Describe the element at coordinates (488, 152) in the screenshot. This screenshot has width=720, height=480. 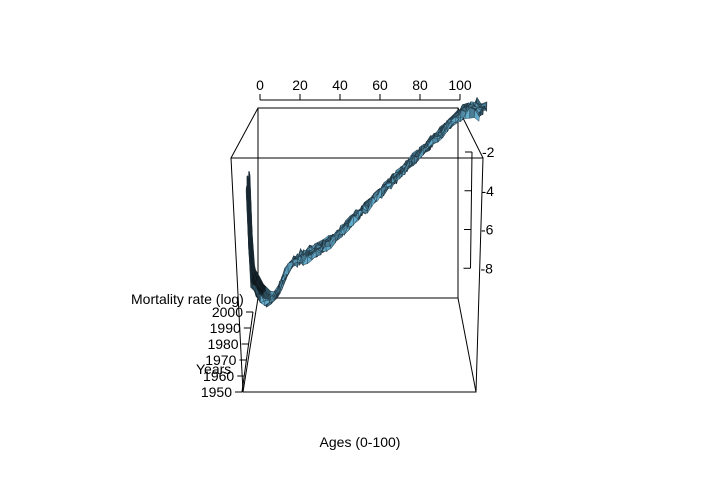
I see `z-tick-label: -2` at that location.